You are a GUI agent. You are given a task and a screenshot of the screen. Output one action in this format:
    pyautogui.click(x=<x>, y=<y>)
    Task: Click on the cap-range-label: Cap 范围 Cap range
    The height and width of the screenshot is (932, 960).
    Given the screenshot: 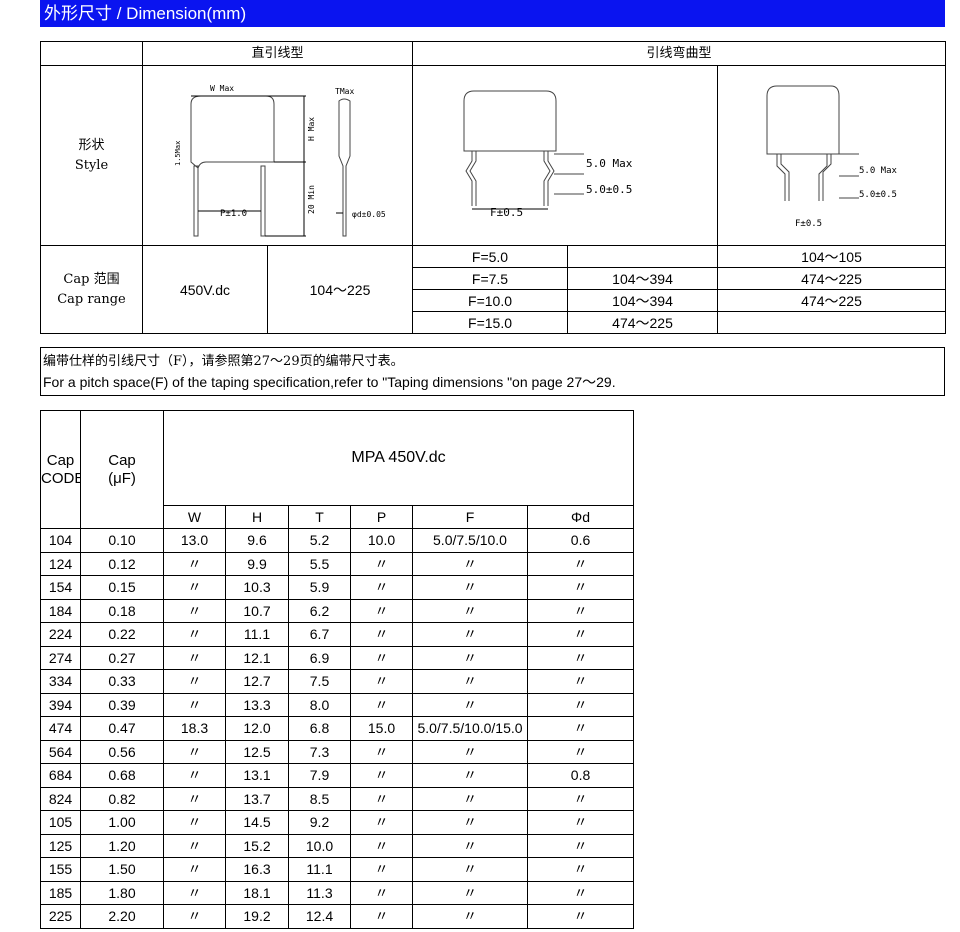 What is the action you would take?
    pyautogui.click(x=91, y=289)
    